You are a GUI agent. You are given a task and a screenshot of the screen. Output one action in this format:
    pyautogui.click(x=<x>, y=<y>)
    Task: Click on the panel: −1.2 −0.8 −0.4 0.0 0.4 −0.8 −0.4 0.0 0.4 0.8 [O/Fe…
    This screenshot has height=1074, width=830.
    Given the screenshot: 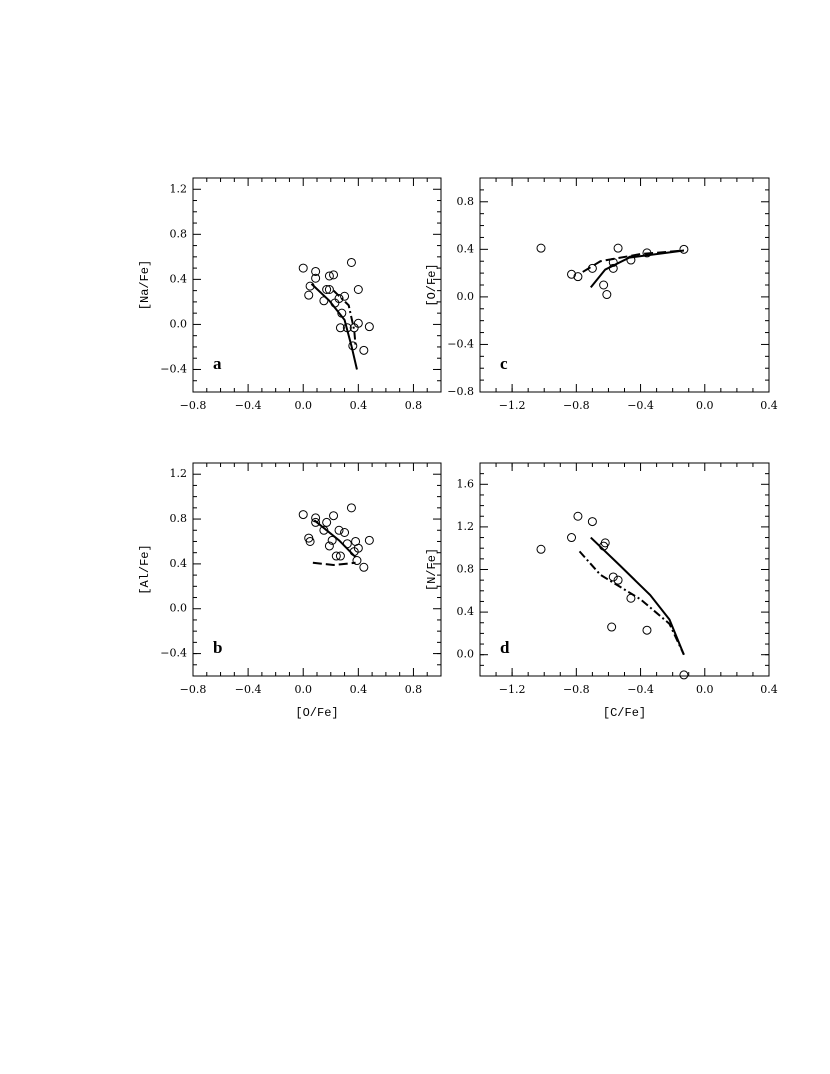 What is the action you would take?
    pyautogui.click(x=601, y=294)
    